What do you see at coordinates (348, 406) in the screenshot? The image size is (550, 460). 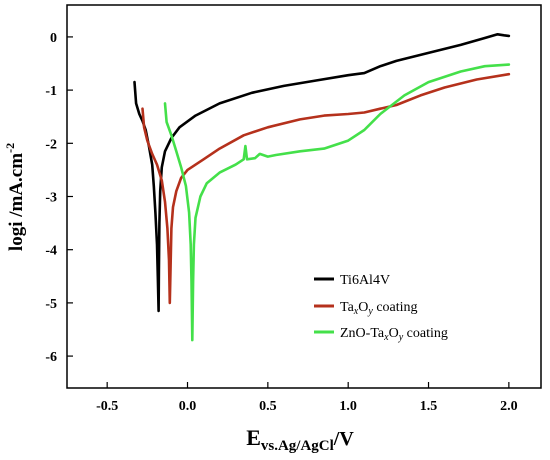 I see `x-tick-label: 1.0` at bounding box center [348, 406].